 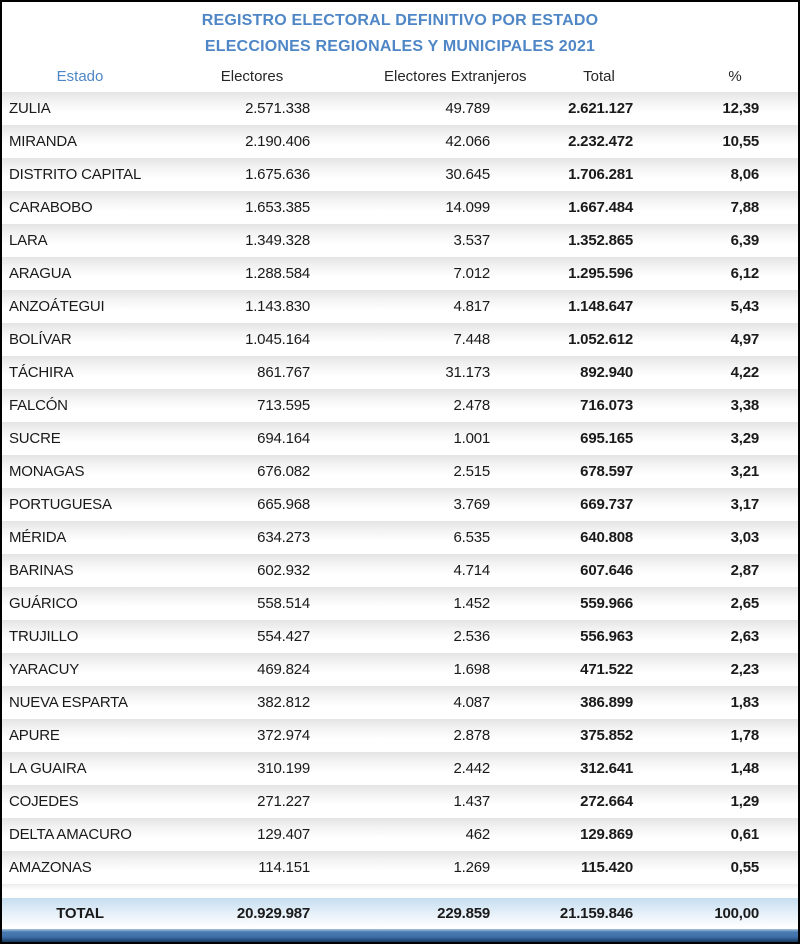 I want to click on extranjeros-cell: 3.769, so click(x=471, y=504).